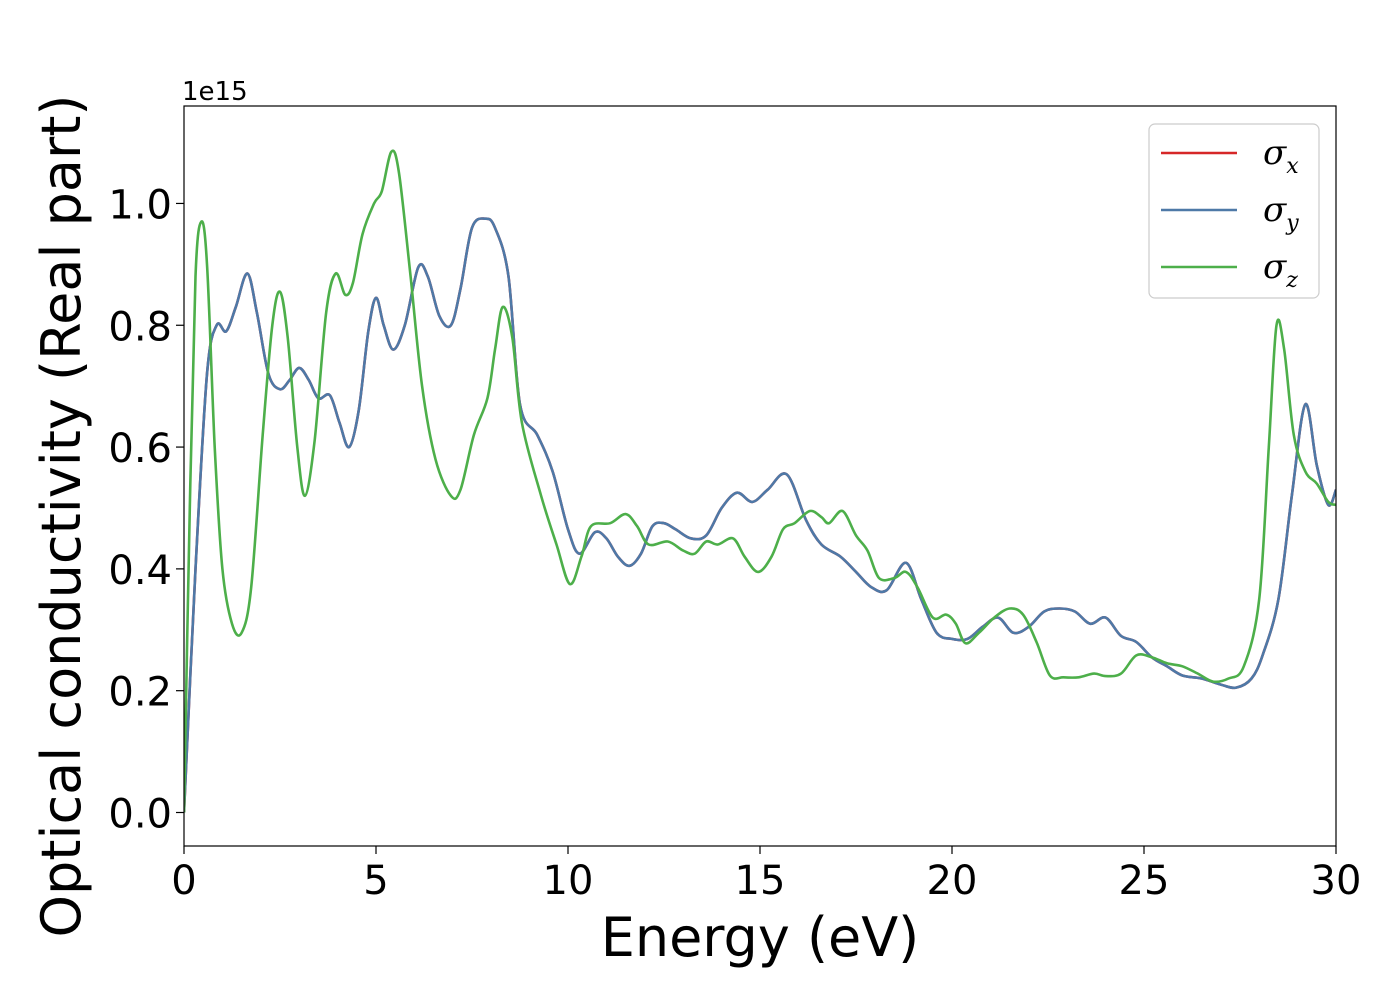 The image size is (1400, 1000). What do you see at coordinates (140, 815) in the screenshot?
I see `y-tick-label: 0.0` at bounding box center [140, 815].